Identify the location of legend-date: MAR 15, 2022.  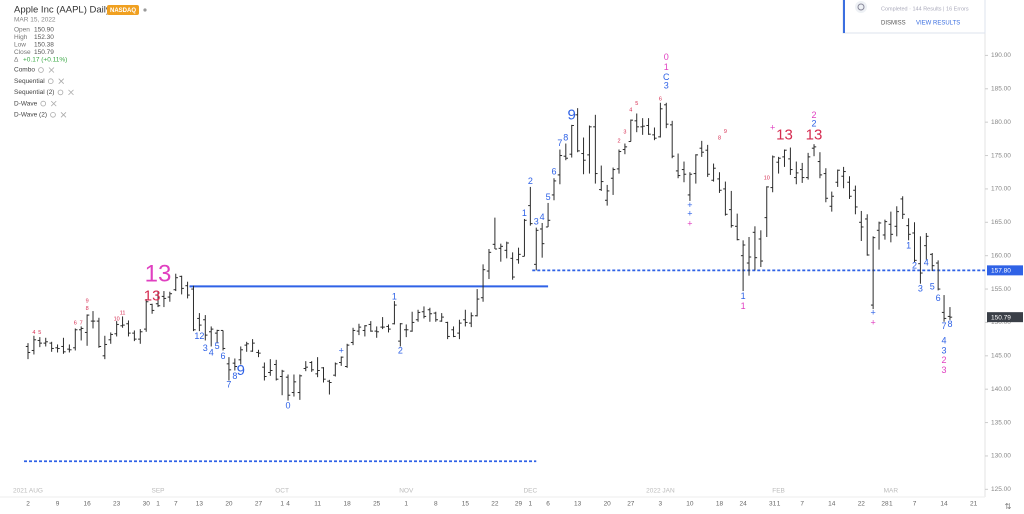
(35, 20).